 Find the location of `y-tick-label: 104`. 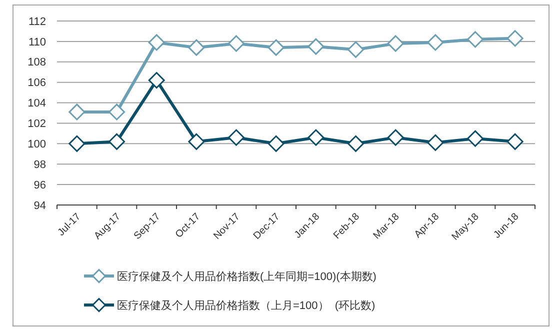

y-tick-label: 104 is located at coordinates (37, 104).